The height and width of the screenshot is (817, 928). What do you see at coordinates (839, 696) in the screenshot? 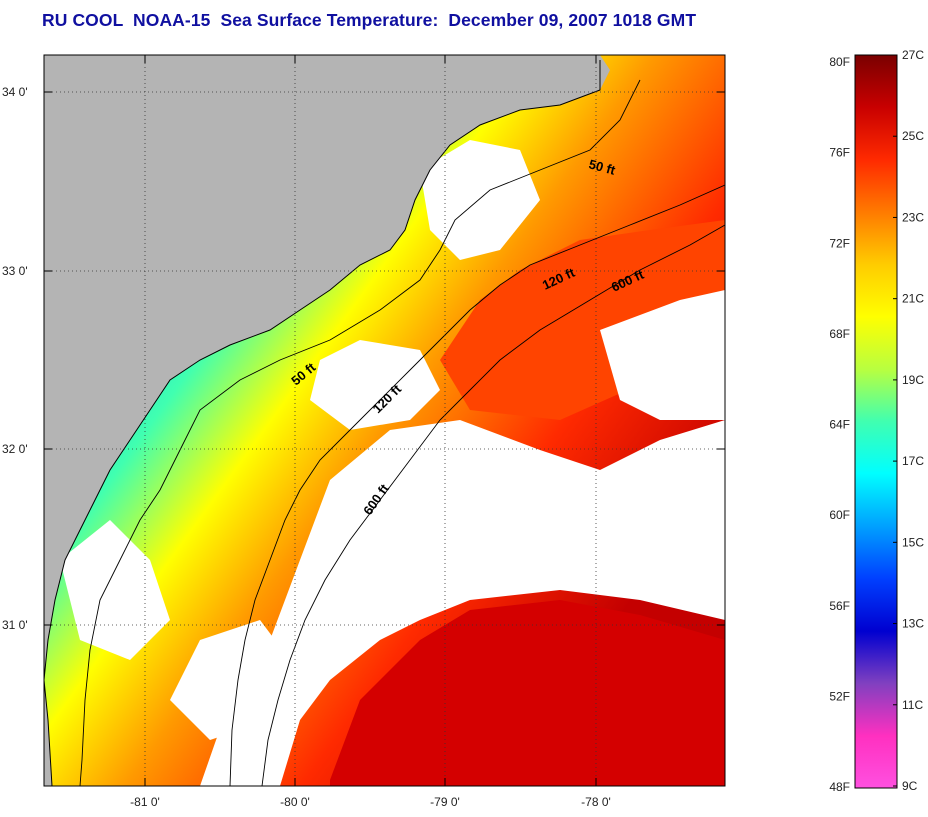
I see `colorbar-f-label: 52F` at bounding box center [839, 696].